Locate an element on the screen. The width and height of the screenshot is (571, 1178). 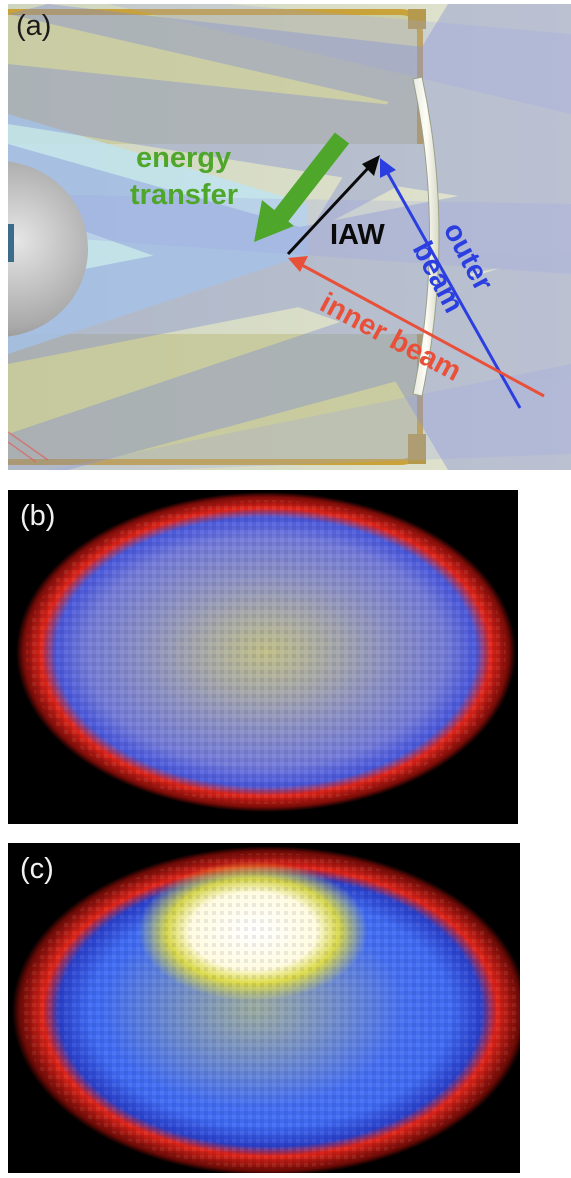
hohlraum-upper-region is located at coordinates (213, 79).